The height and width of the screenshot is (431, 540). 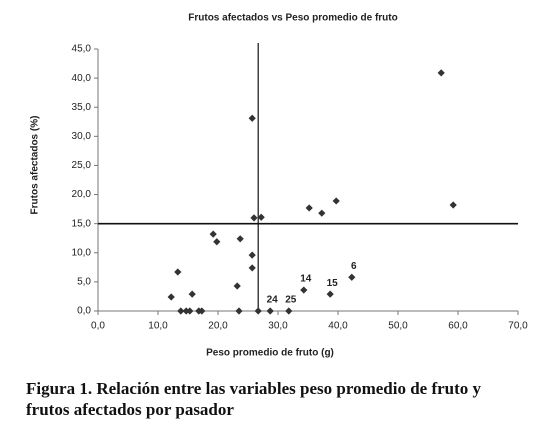 I want to click on y-tick-label: 20,0, so click(x=82, y=194).